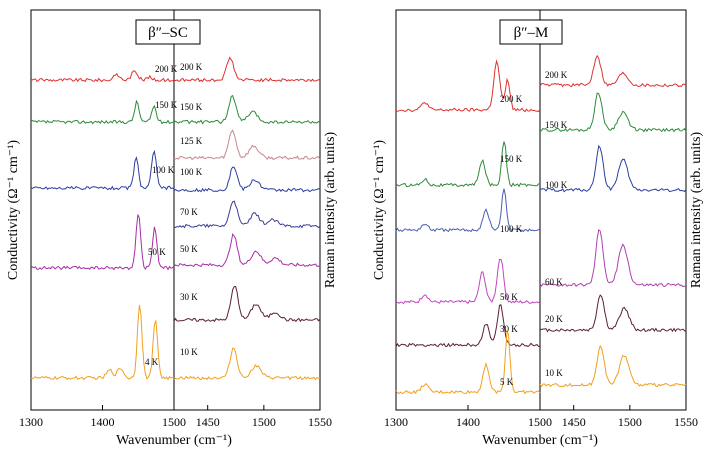  What do you see at coordinates (554, 319) in the screenshot?
I see `right-series-label: 20 K` at bounding box center [554, 319].